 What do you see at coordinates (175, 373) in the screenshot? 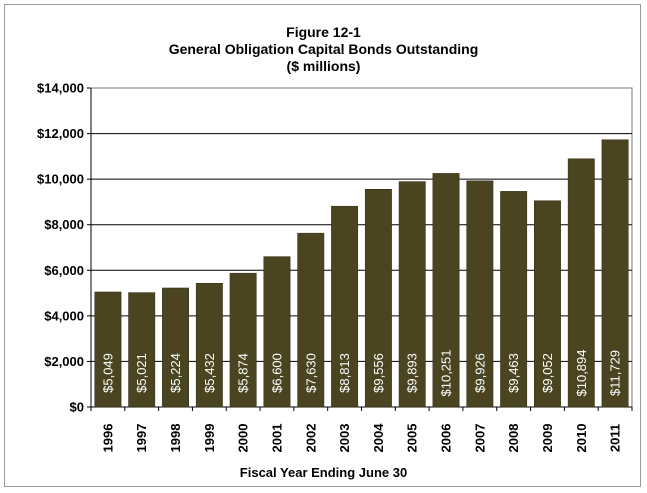
I see `data-label: $5,224` at bounding box center [175, 373].